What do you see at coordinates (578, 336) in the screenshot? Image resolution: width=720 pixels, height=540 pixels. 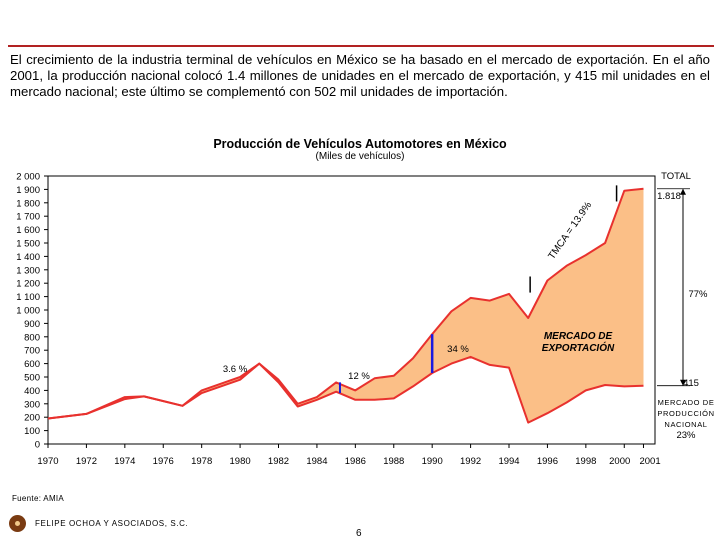 I see `export-market-label-1: MERCADO DE` at bounding box center [578, 336].